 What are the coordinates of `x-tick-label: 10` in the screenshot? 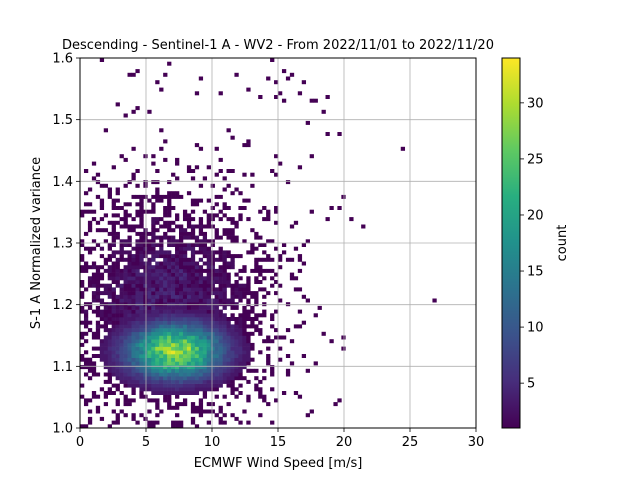 It's located at (212, 442).